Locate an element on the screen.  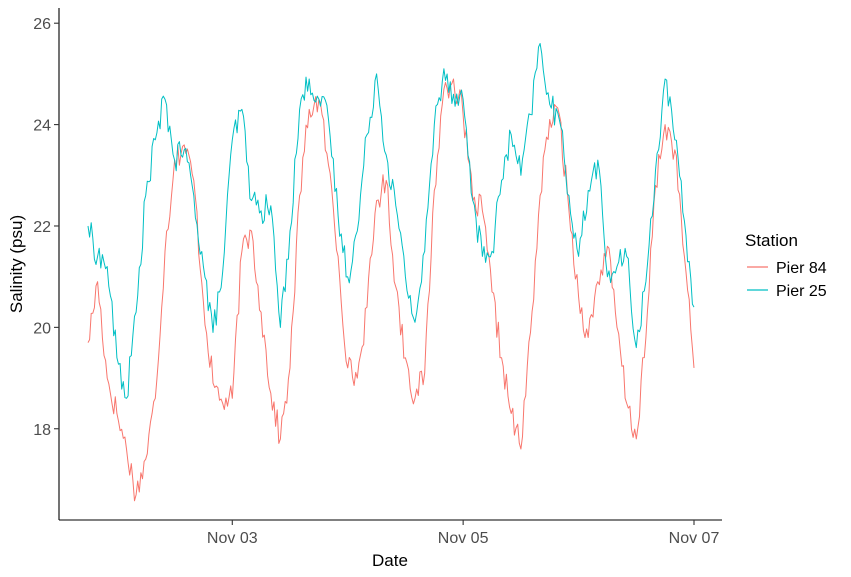
x-tick-label: Nov 03 is located at coordinates (232, 538).